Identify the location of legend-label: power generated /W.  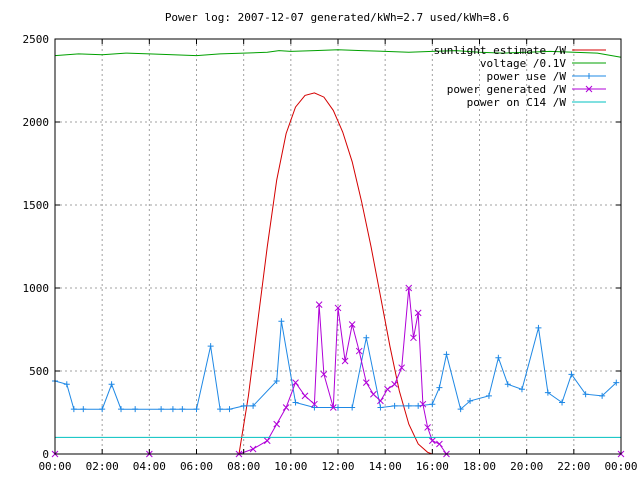
(507, 89).